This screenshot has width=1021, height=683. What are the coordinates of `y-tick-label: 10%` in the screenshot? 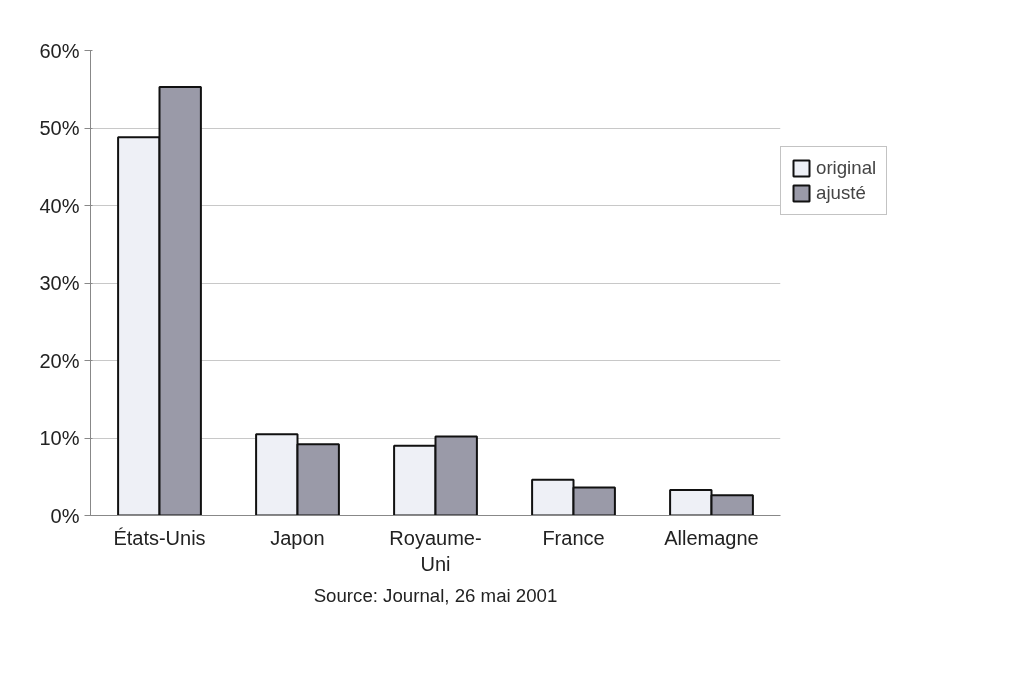 It's located at (59, 438).